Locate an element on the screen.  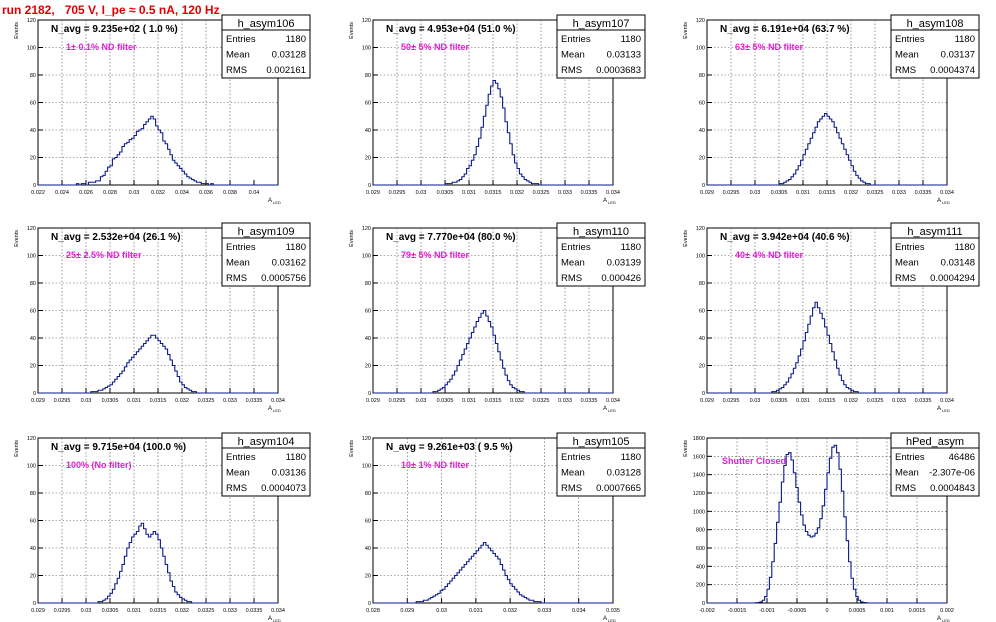
stats-value: 0.0007665 is located at coordinates (618, 488).